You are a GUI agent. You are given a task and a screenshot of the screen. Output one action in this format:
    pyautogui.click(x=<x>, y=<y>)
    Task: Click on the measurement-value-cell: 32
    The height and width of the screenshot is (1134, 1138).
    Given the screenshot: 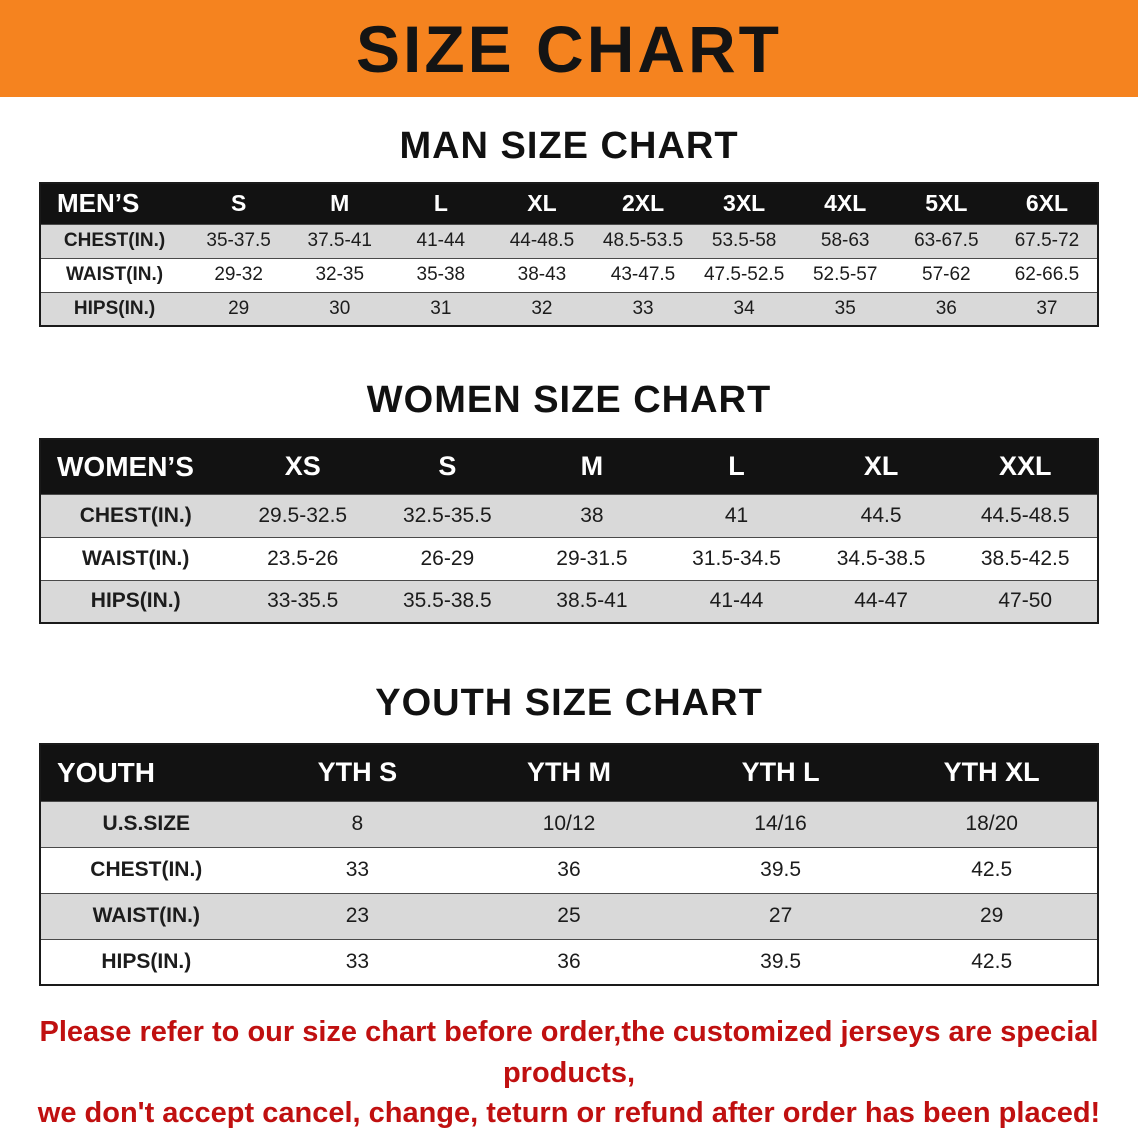 What is the action you would take?
    pyautogui.click(x=542, y=308)
    